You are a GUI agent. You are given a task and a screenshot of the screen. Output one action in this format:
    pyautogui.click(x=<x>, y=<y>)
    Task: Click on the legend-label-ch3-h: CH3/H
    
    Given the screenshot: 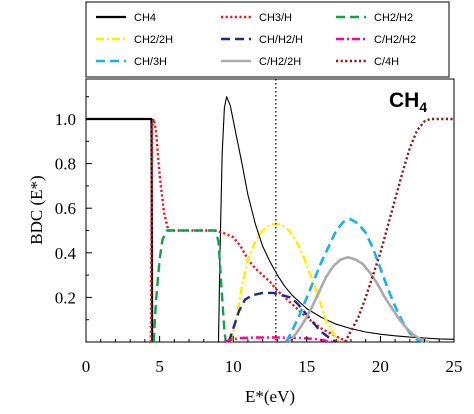 What is the action you would take?
    pyautogui.click(x=275, y=18)
    